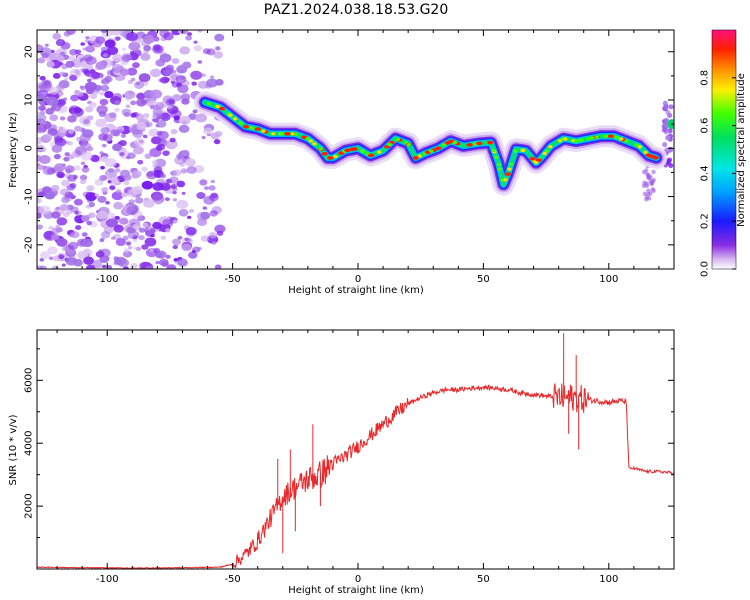  Describe the element at coordinates (358, 579) in the screenshot. I see `snr-xtick-label: 0` at that location.